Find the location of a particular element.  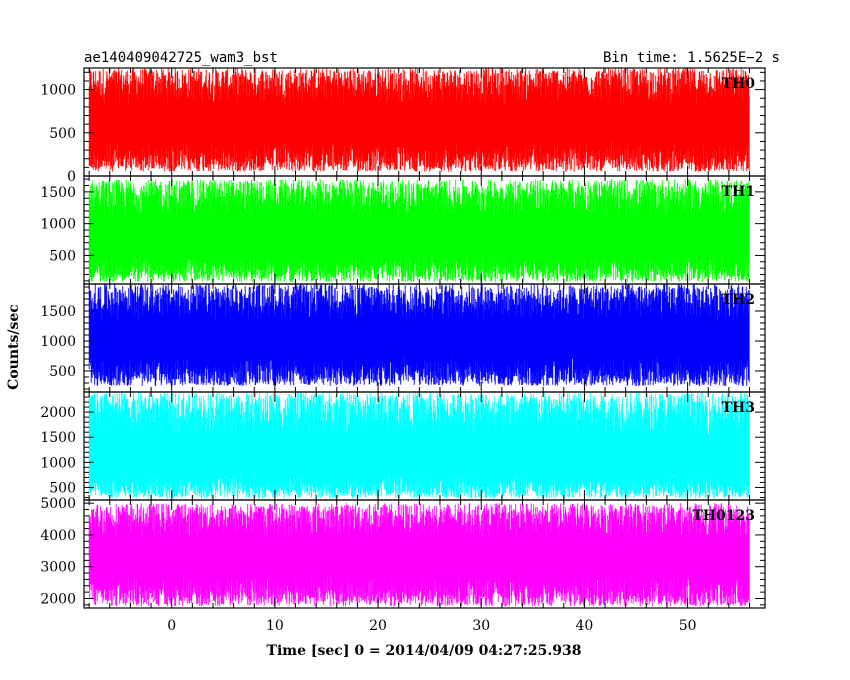

x-tick-label: 0 is located at coordinates (171, 626).